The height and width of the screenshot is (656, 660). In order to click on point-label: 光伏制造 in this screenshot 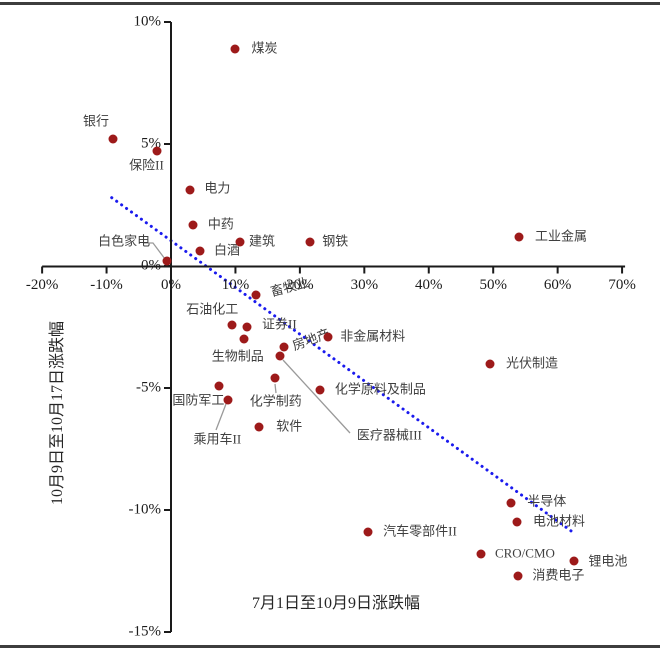, I will do `click(531, 363)`.